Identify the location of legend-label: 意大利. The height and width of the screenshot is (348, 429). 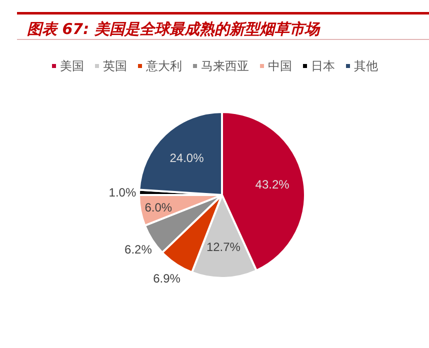
(163, 66).